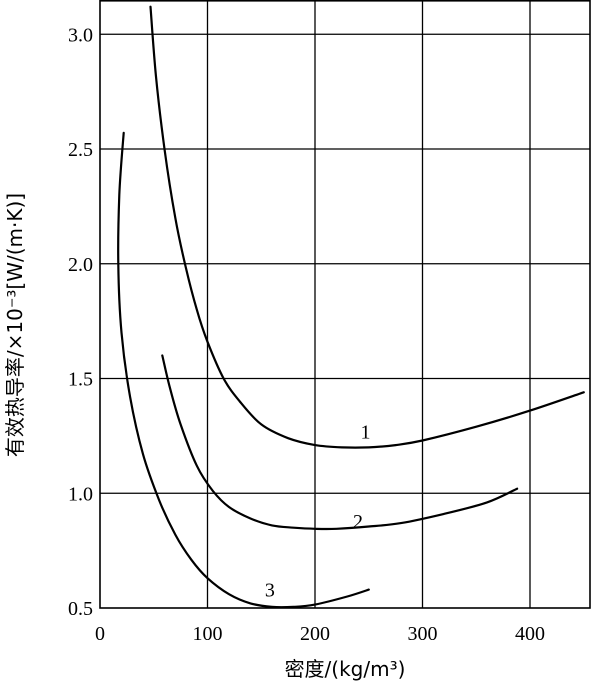 This screenshot has height=686, width=591. What do you see at coordinates (80, 494) in the screenshot?
I see `y-tick-label: 1.0` at bounding box center [80, 494].